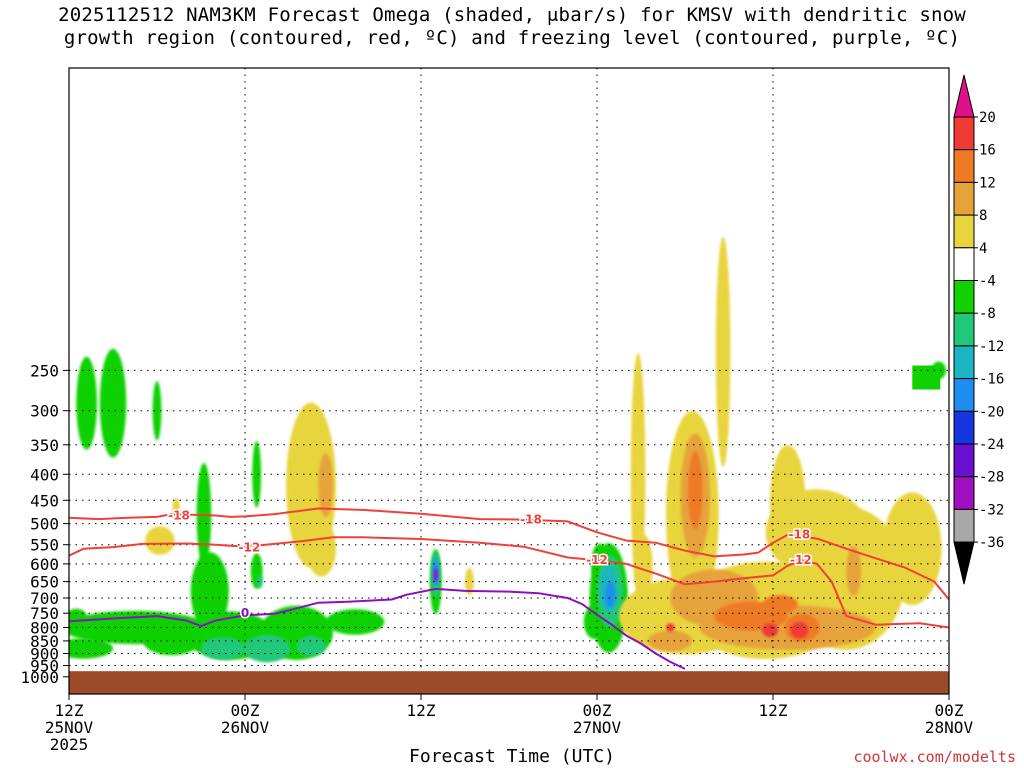 This screenshot has width=1024, height=768. What do you see at coordinates (44, 500) in the screenshot?
I see `y-tick-label: 450` at bounding box center [44, 500].